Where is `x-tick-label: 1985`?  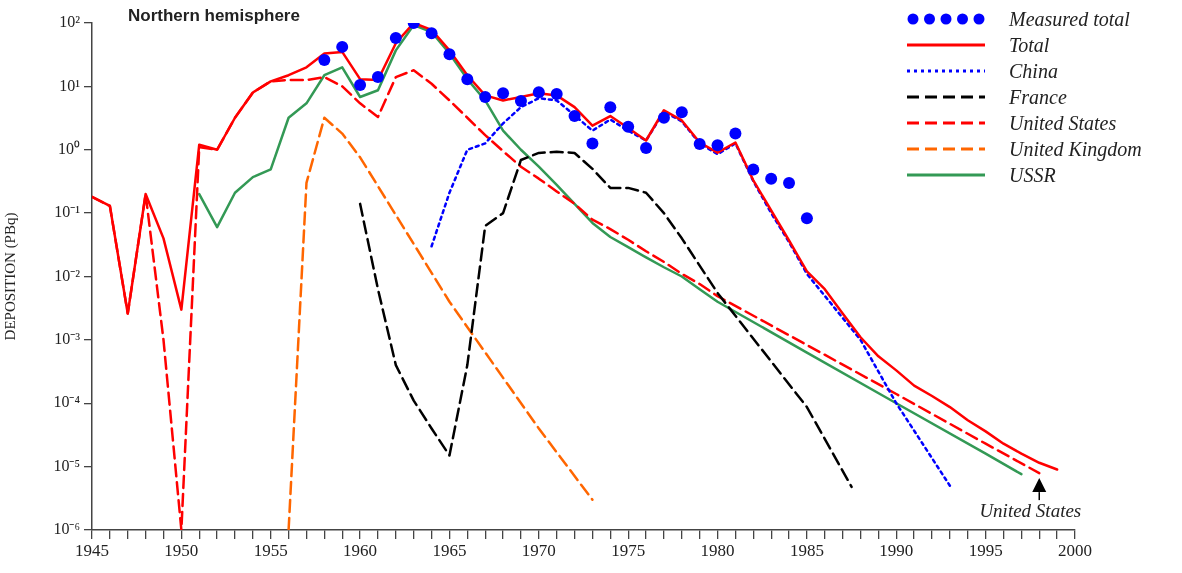
x-tick-label: 1985 is located at coordinates (806, 550).